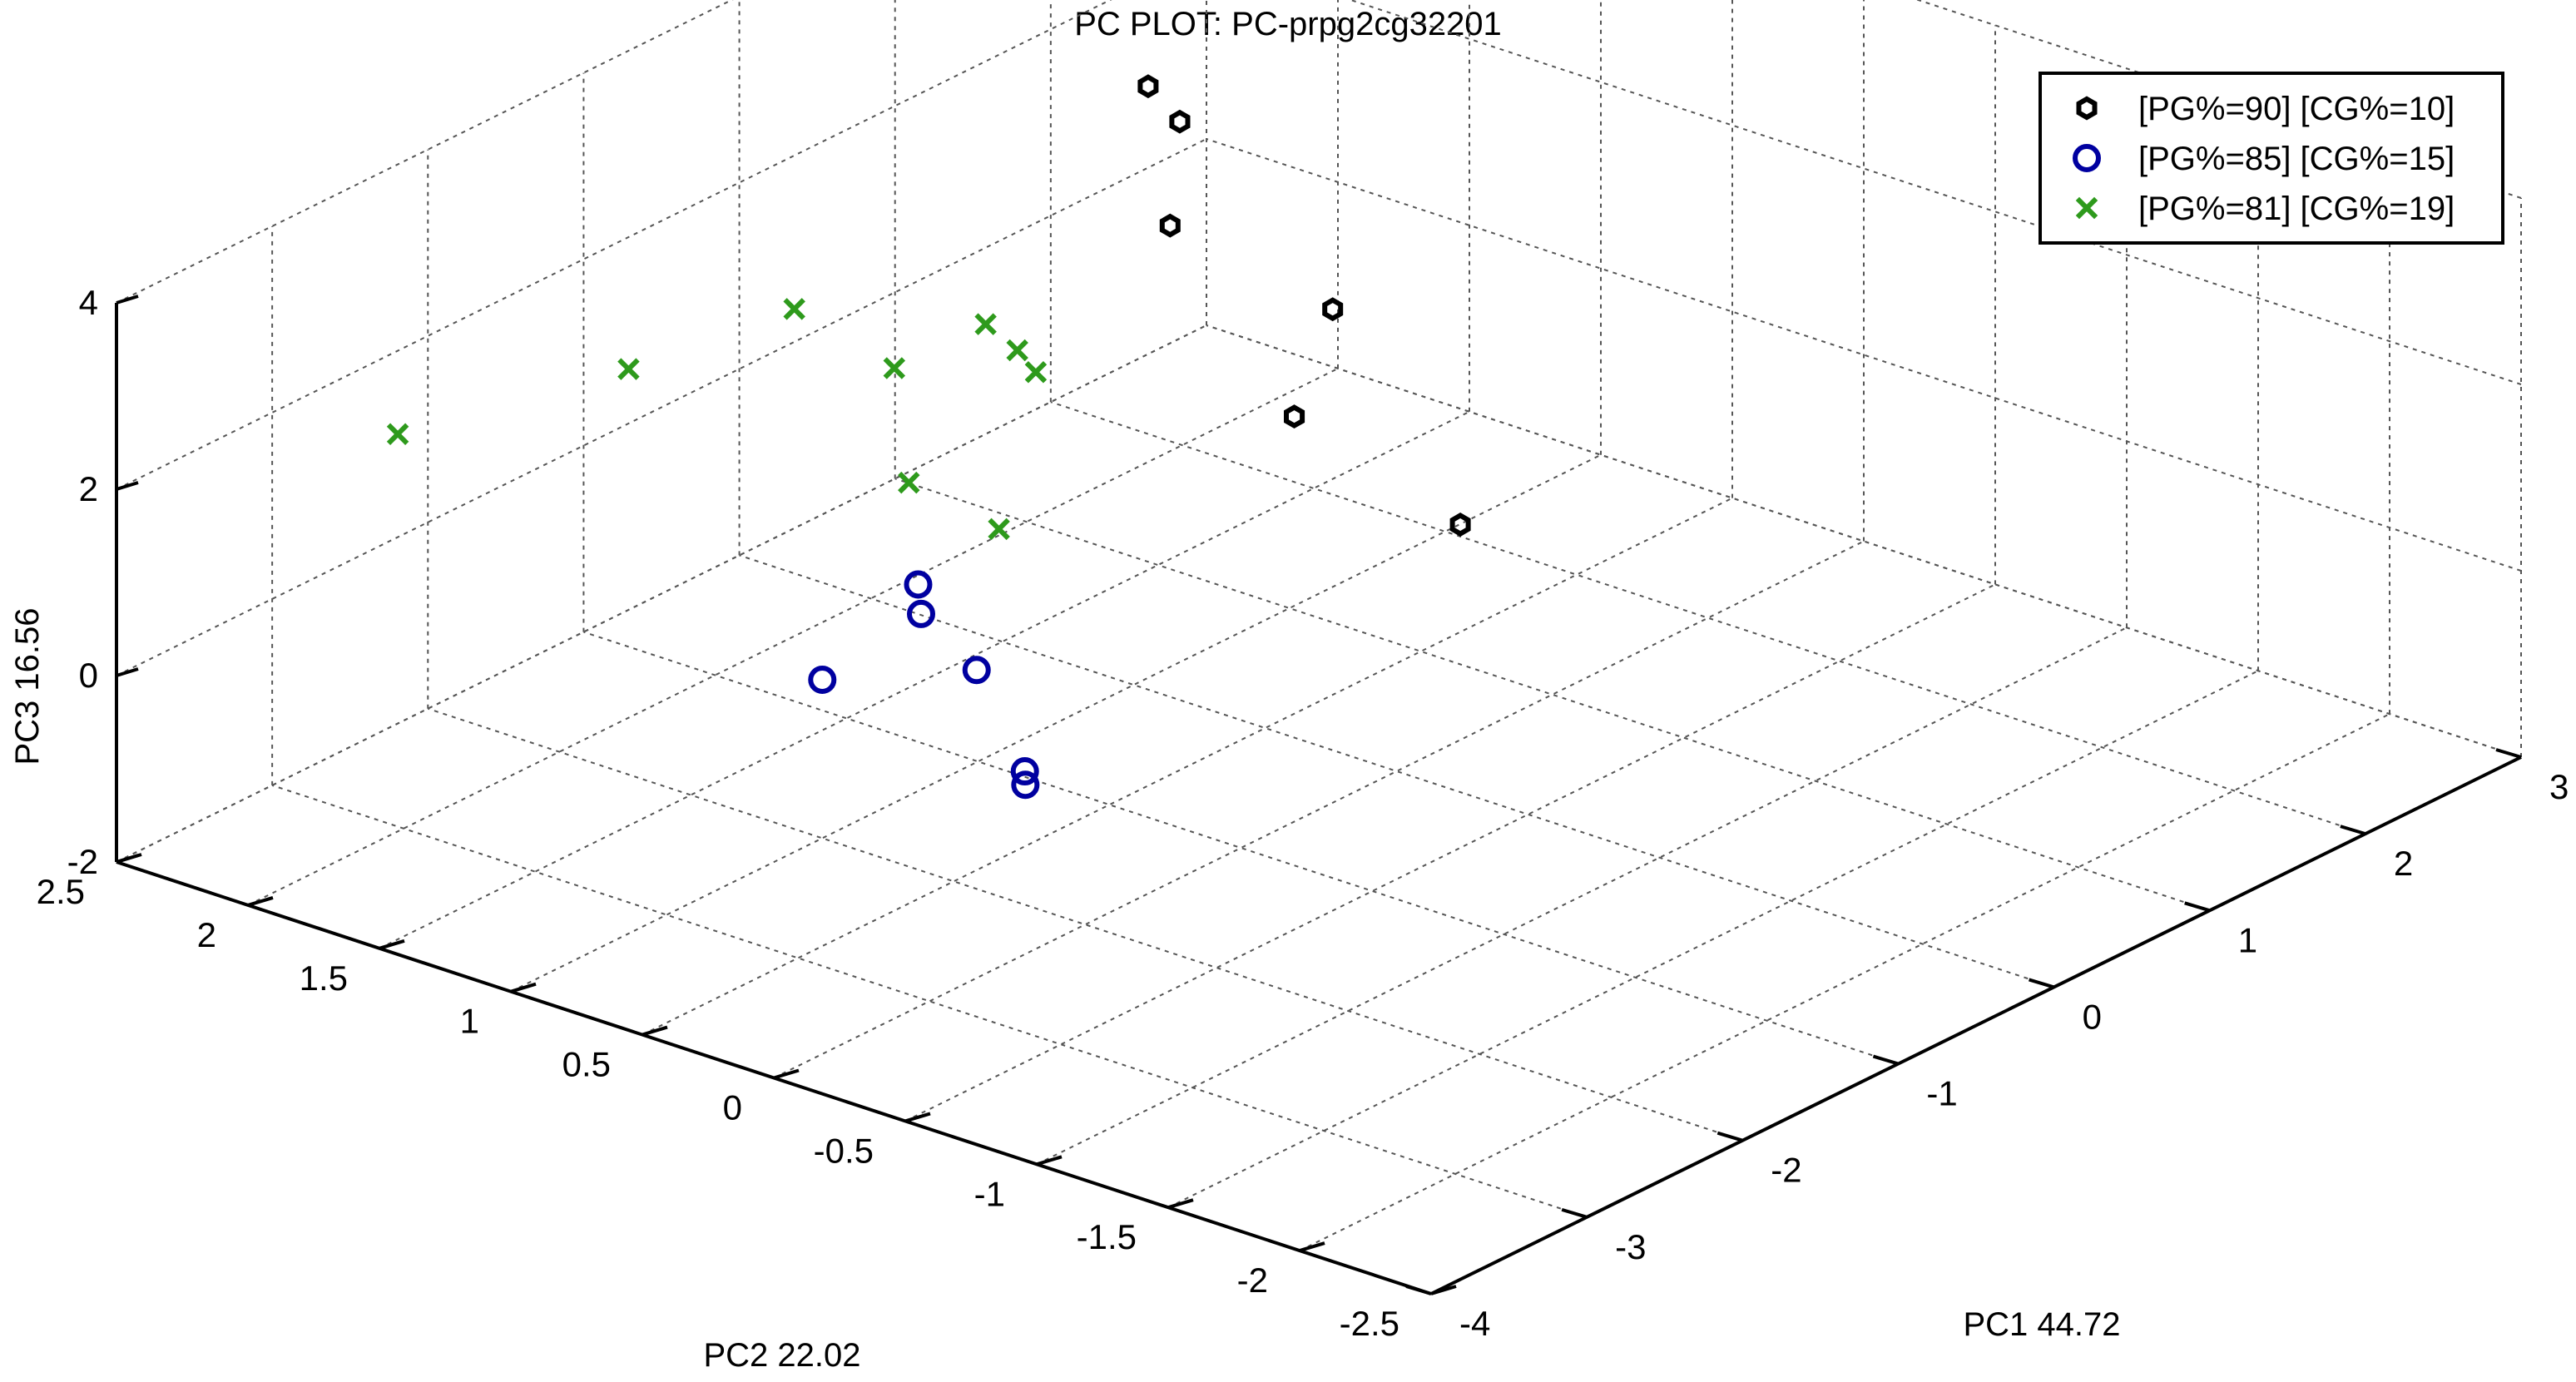 The height and width of the screenshot is (1382, 2576). I want to click on x-tick-label: -2, so click(1786, 1170).